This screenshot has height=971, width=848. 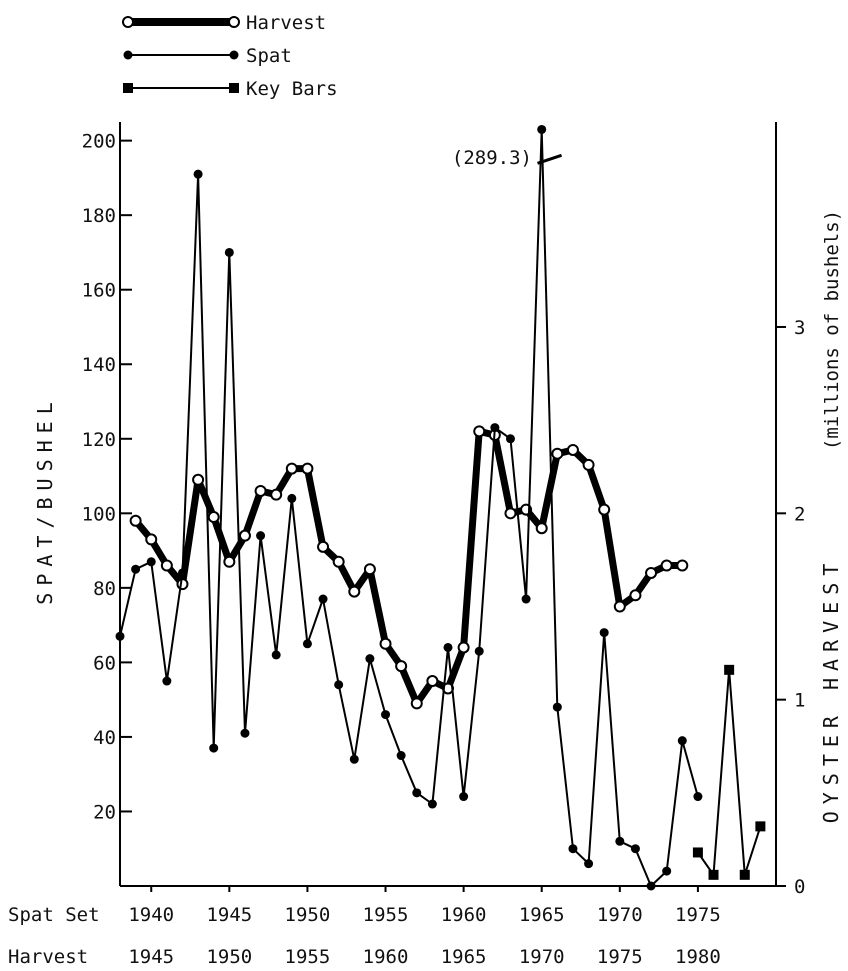 I want to click on harvest-point-1968, so click(x=588, y=464).